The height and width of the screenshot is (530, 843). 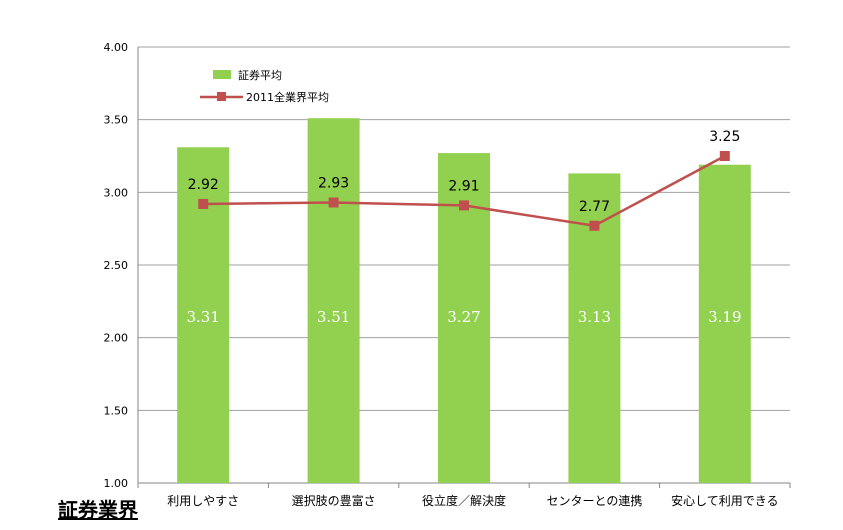 What do you see at coordinates (594, 317) in the screenshot?
I see `bar-value-label: 3.13` at bounding box center [594, 317].